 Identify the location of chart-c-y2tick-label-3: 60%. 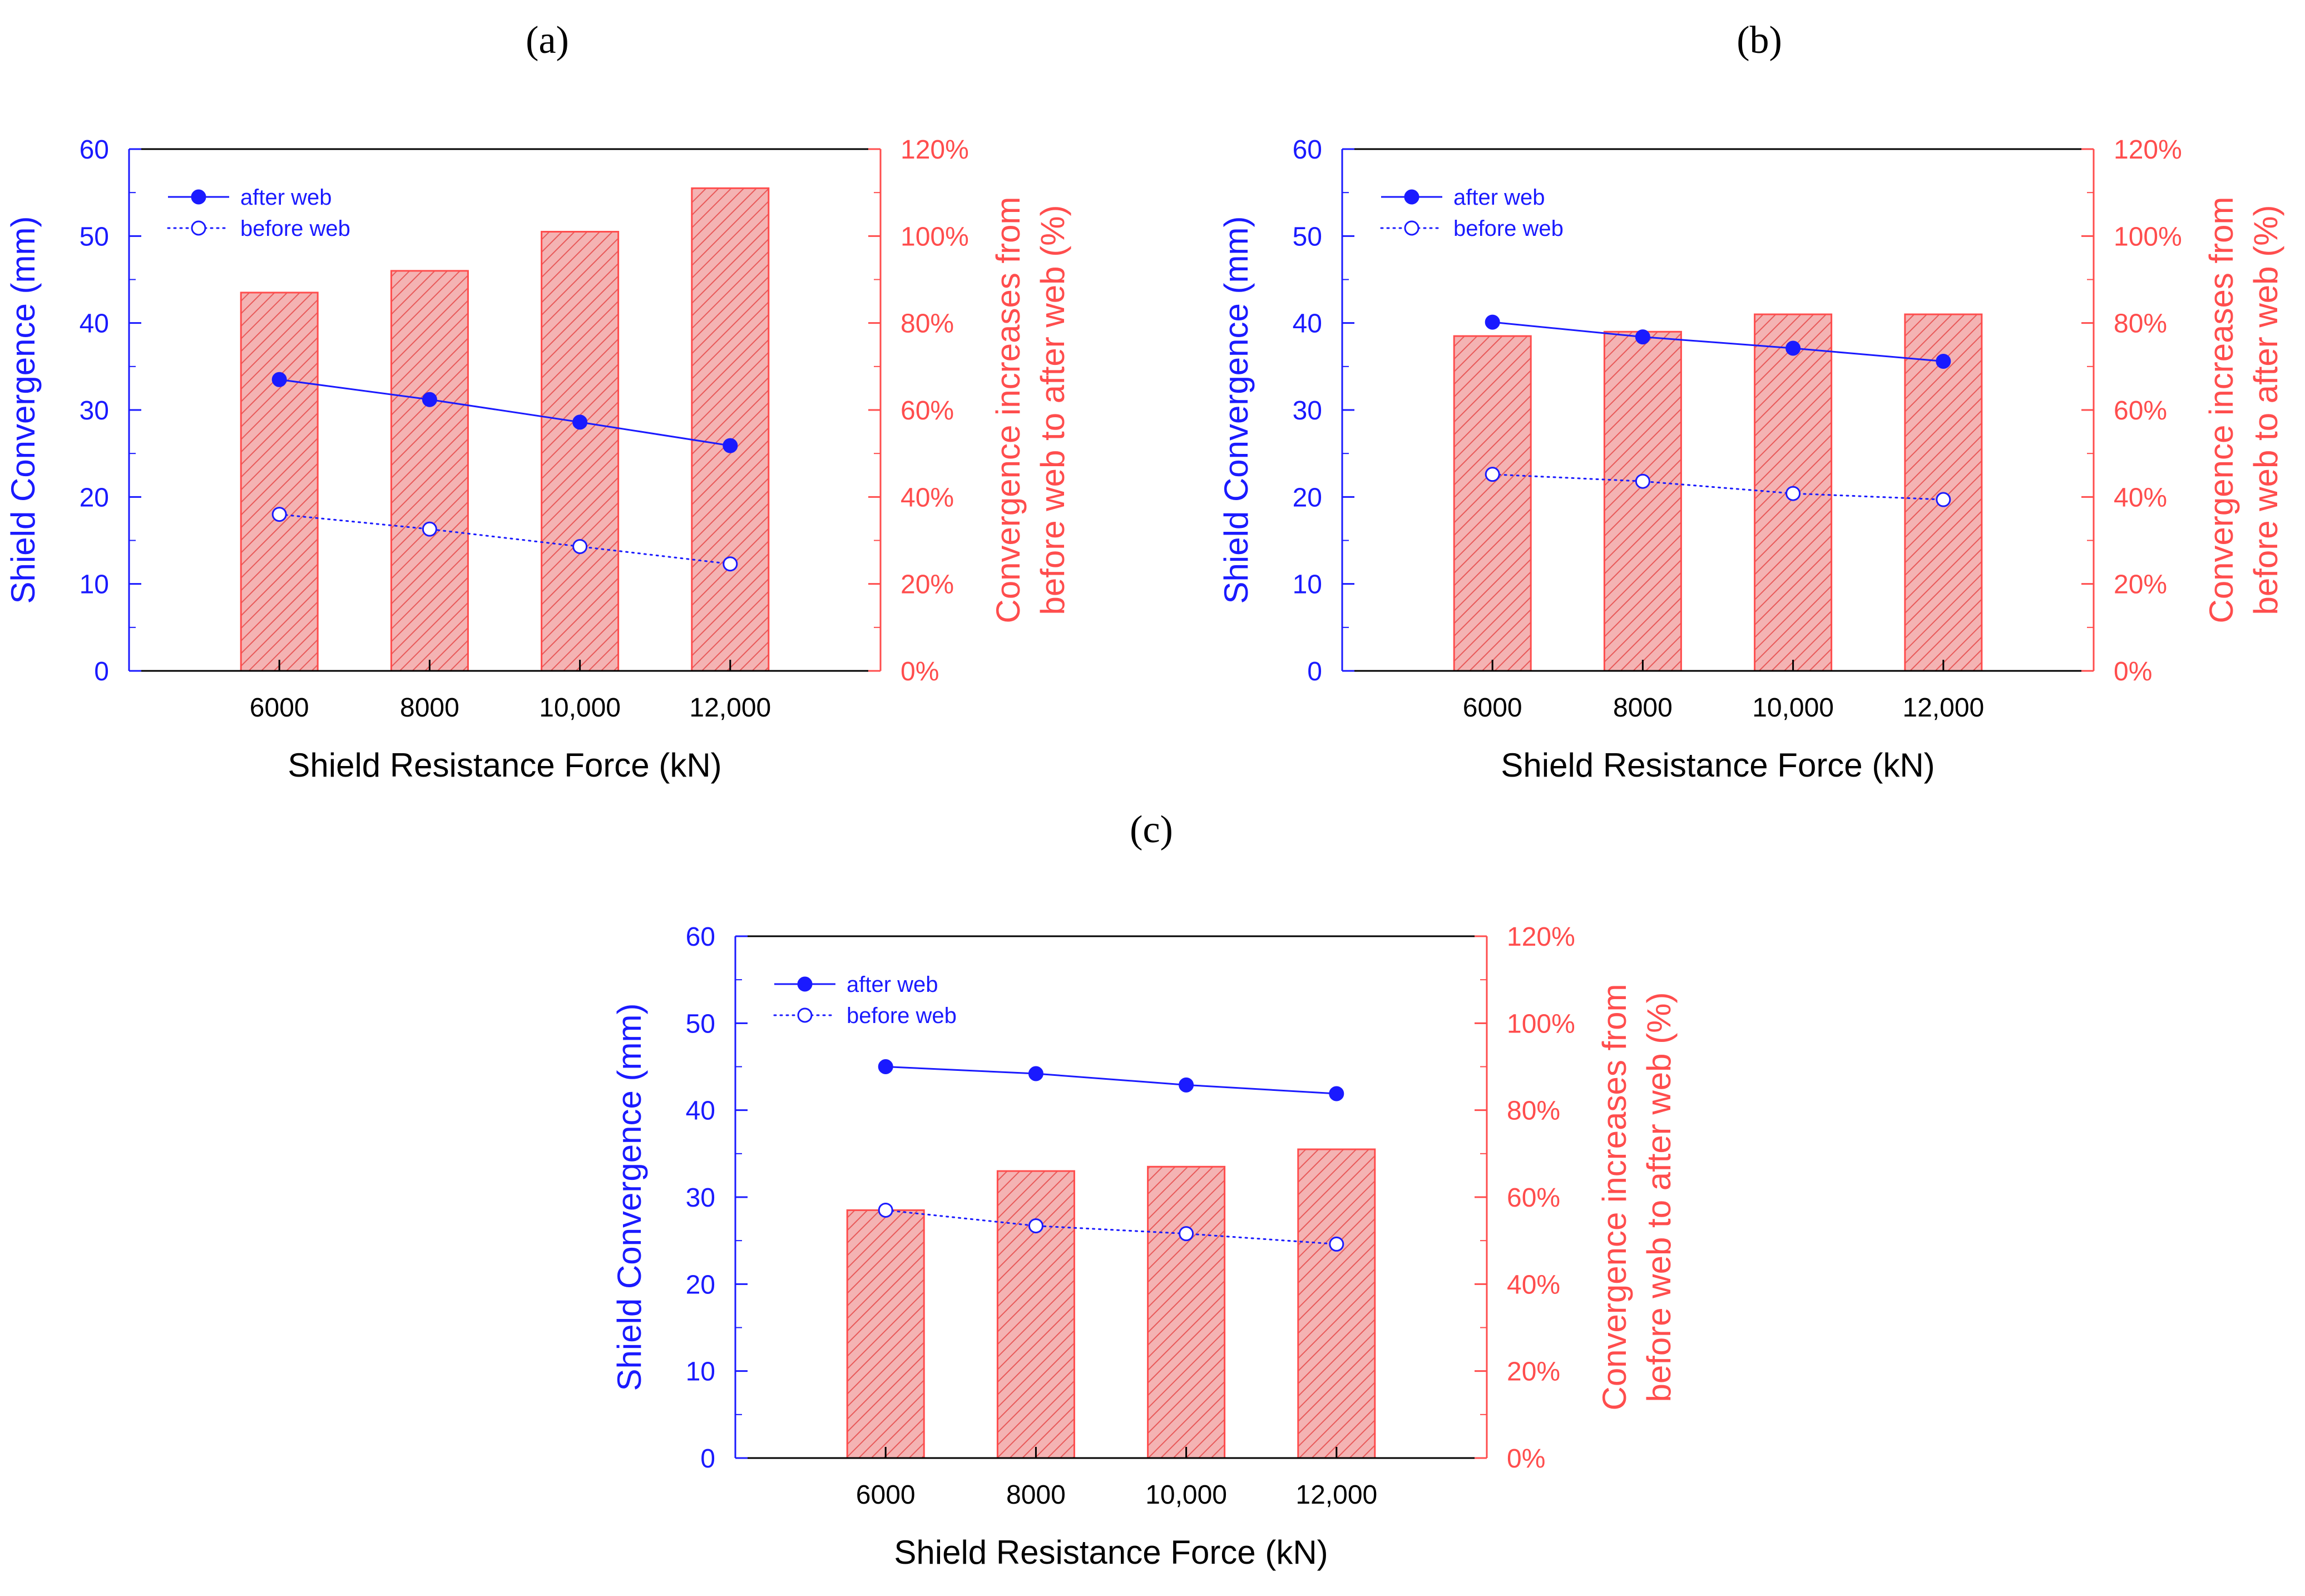
(1534, 1198).